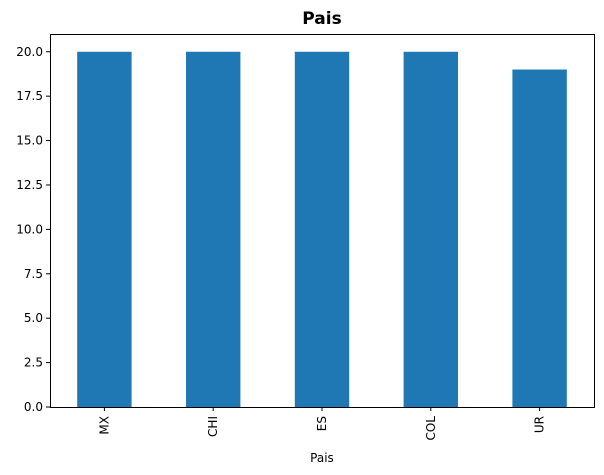  What do you see at coordinates (29, 141) in the screenshot?
I see `y-tick-label: 15.0` at bounding box center [29, 141].